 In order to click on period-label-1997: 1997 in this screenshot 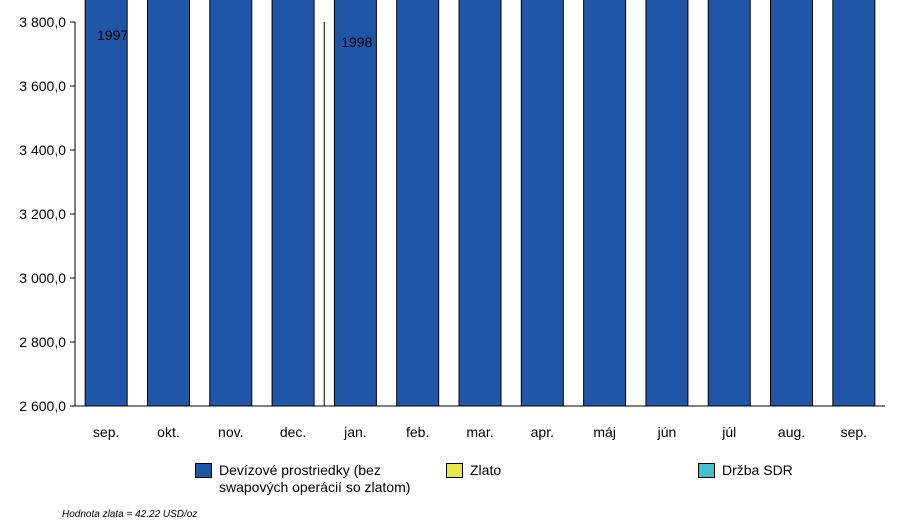, I will do `click(112, 35)`.